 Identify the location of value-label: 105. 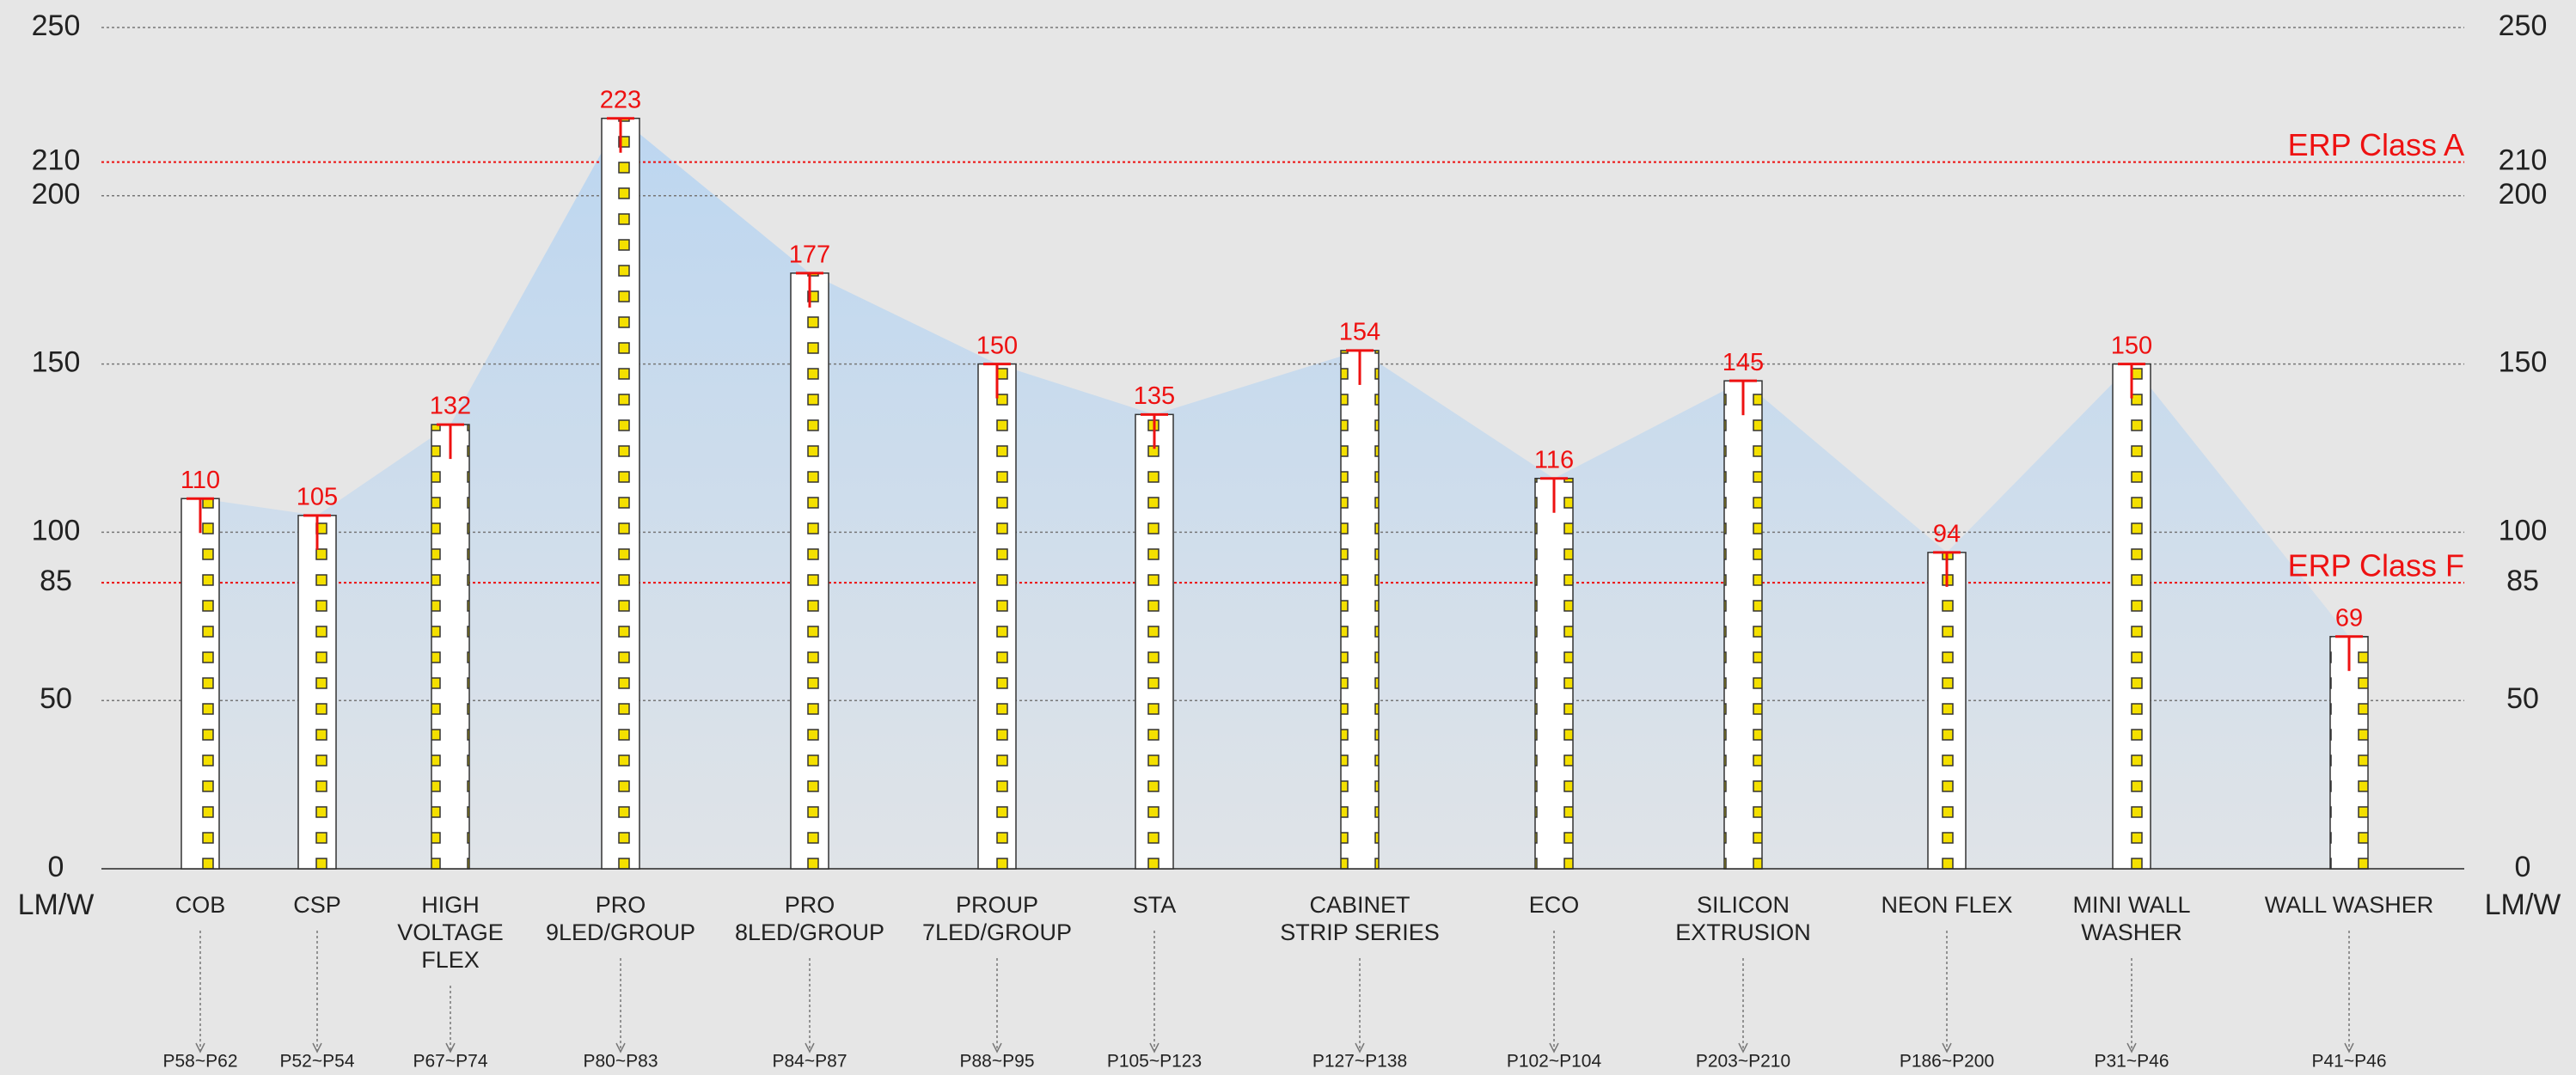
(317, 496).